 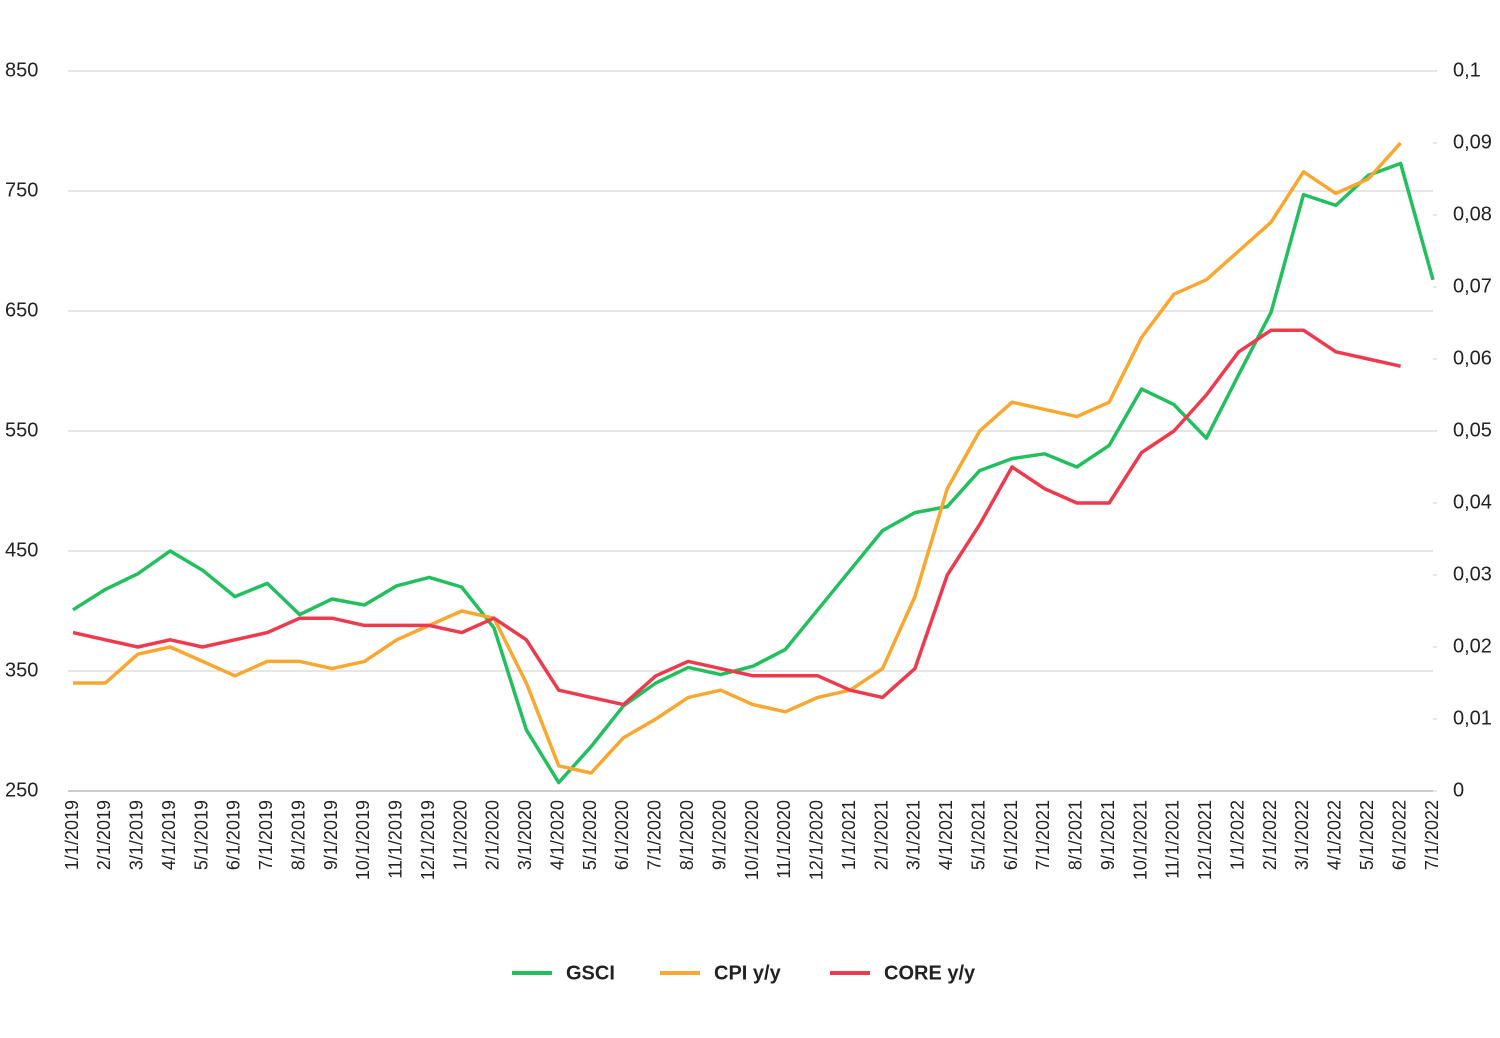 I want to click on x-tick-label: 1/1/2022, so click(x=1237, y=835).